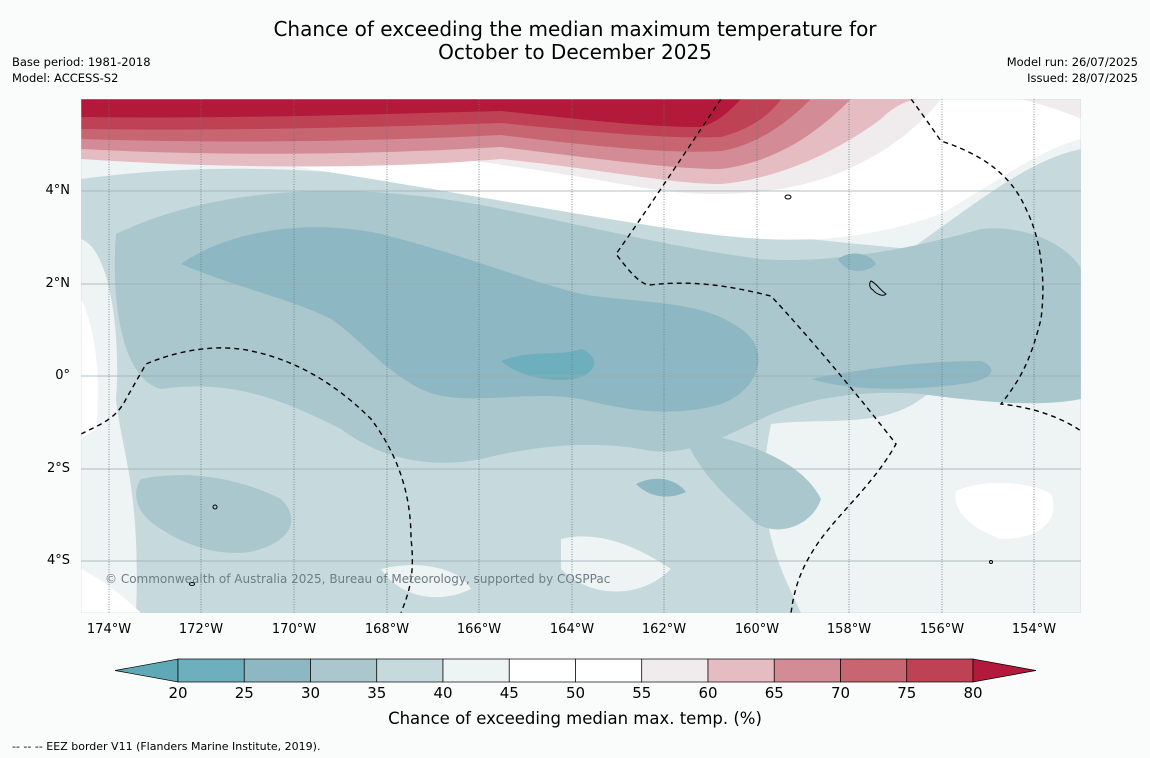 Image resolution: width=1150 pixels, height=758 pixels. Describe the element at coordinates (178, 693) in the screenshot. I see `colorbar-tick-label: 20` at that location.